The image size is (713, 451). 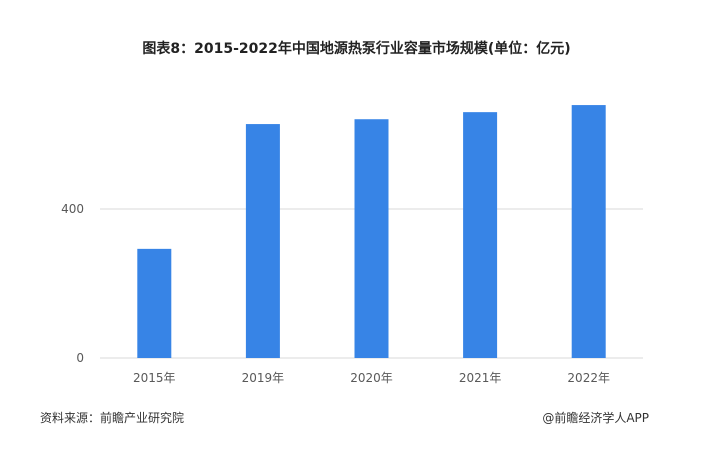 I want to click on y-tick-label: 0, so click(x=80, y=358).